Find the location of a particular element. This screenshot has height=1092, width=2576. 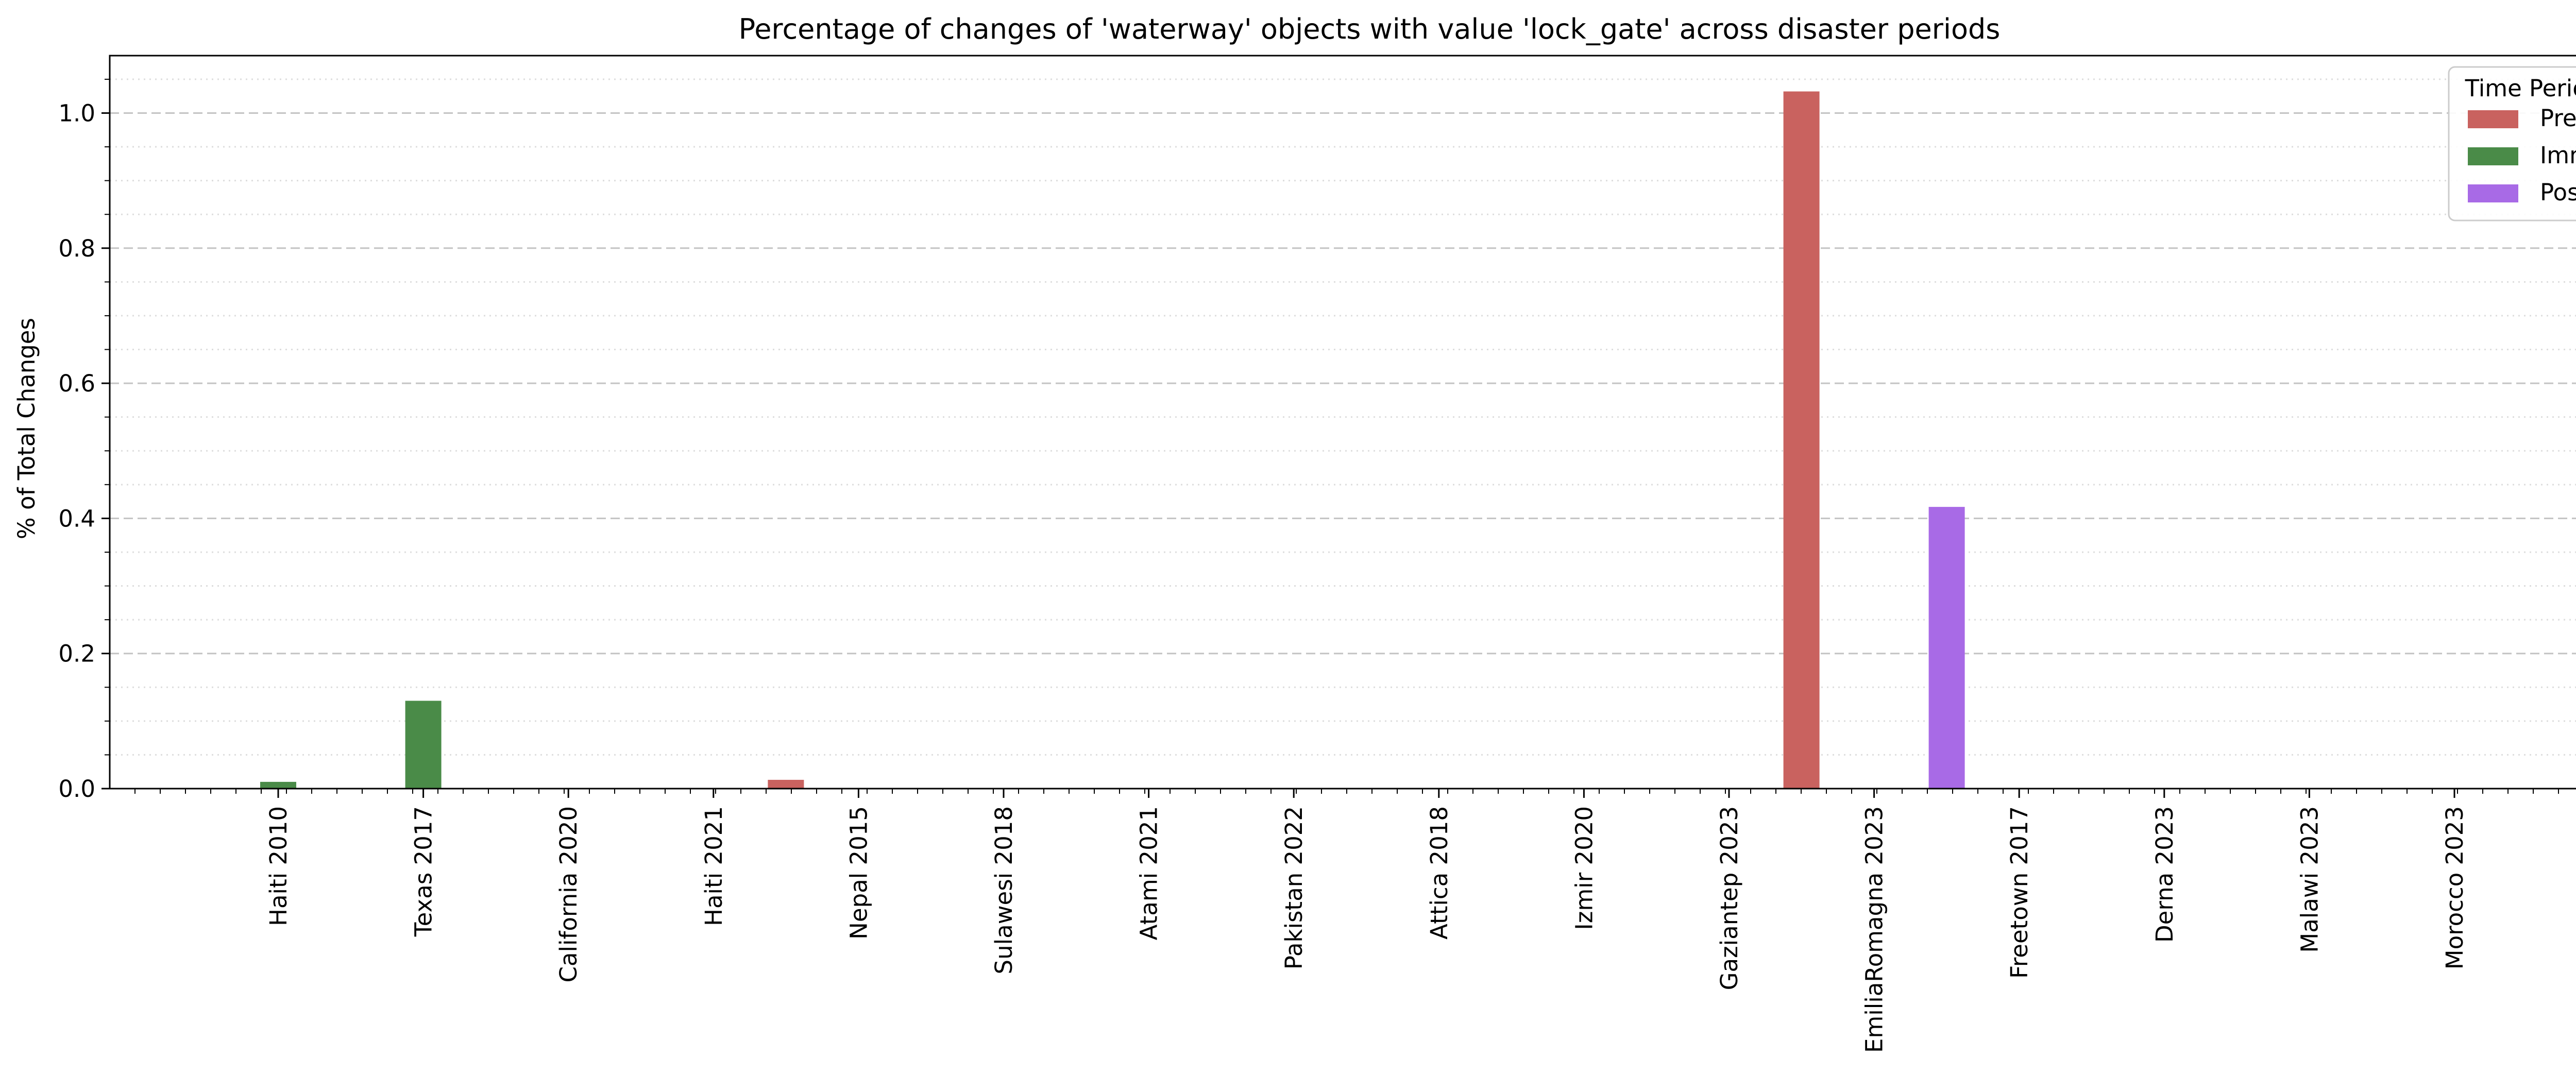

x-tick-label: Sulawesi 2018 is located at coordinates (1004, 890).